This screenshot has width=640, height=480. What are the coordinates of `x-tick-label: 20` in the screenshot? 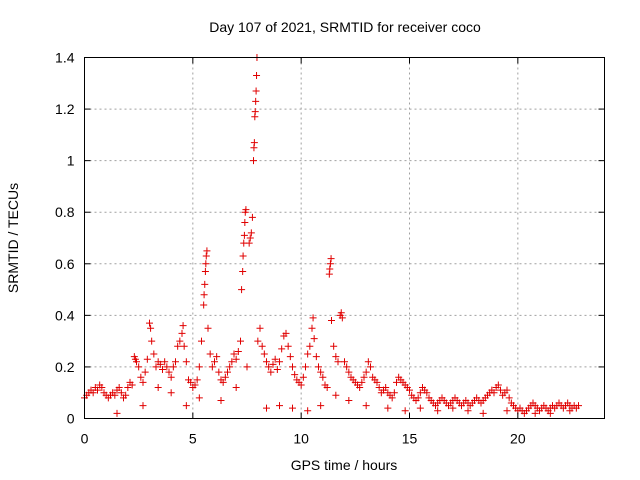 It's located at (518, 439).